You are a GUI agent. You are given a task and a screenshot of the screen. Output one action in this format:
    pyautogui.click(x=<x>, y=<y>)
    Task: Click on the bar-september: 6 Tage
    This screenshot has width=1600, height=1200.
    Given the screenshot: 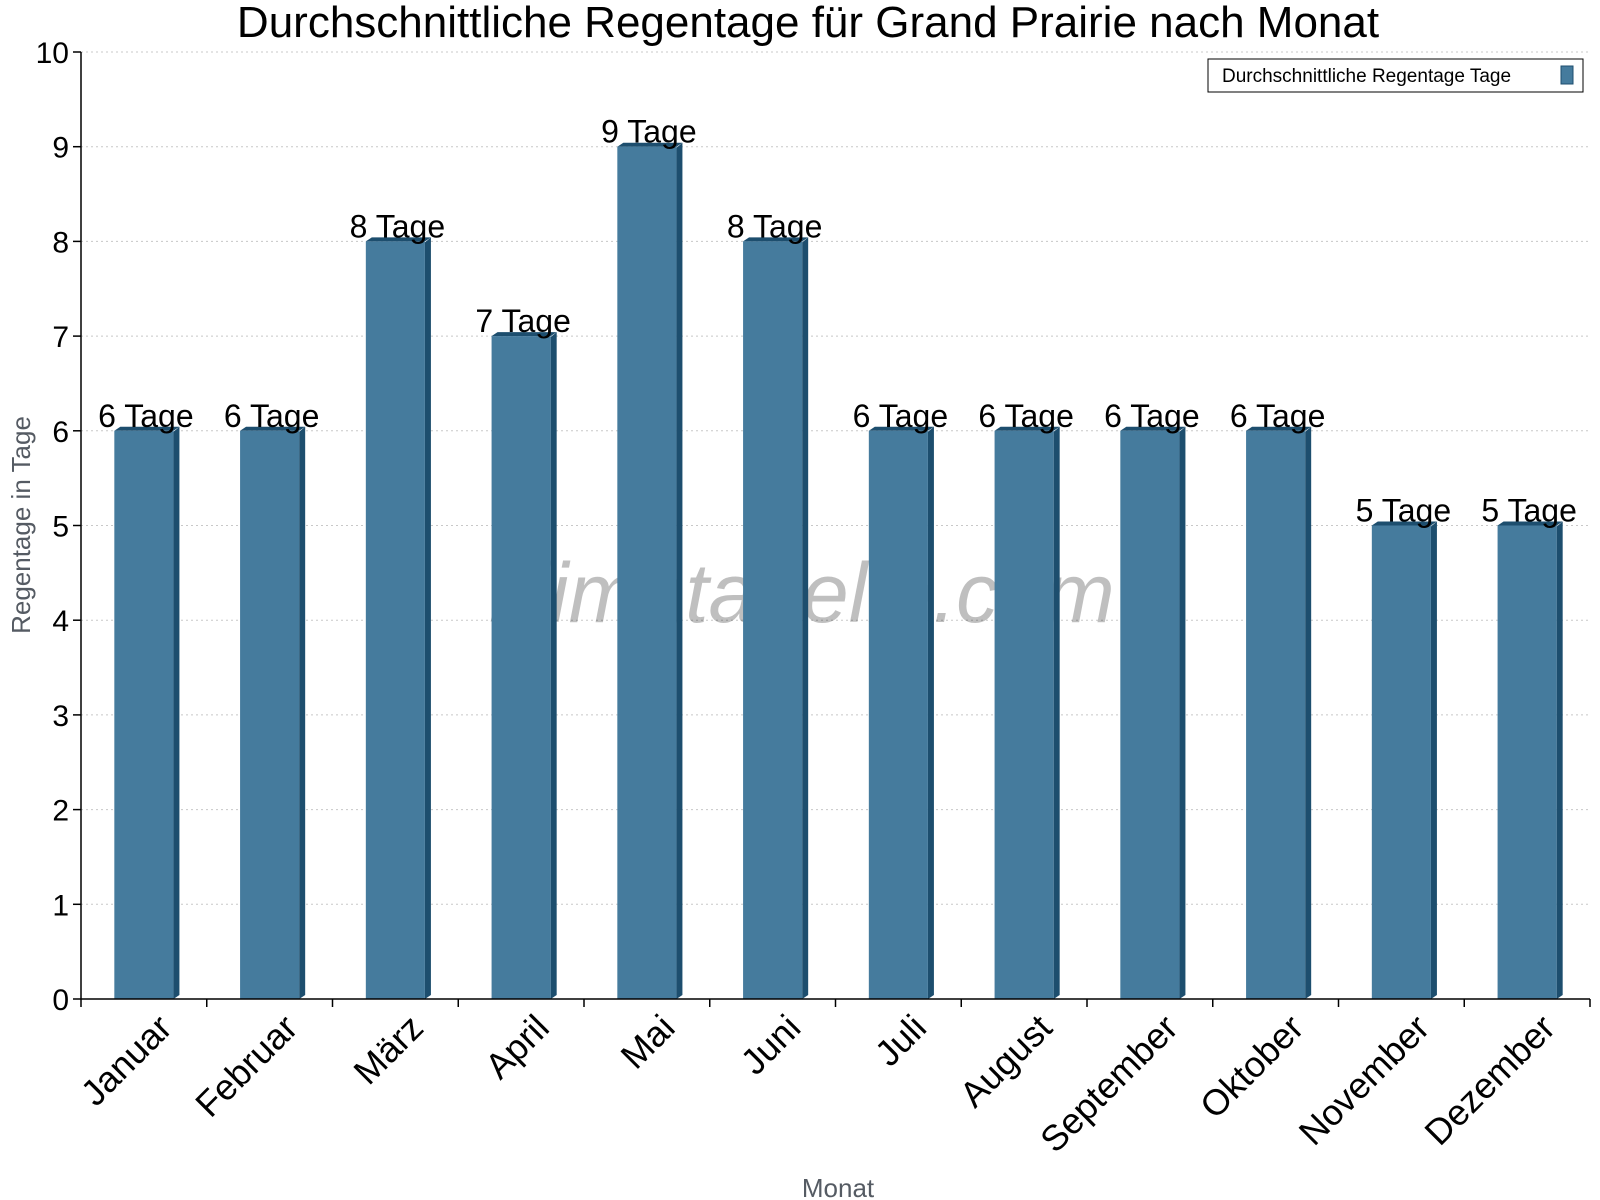 What is the action you would take?
    pyautogui.click(x=1152, y=698)
    